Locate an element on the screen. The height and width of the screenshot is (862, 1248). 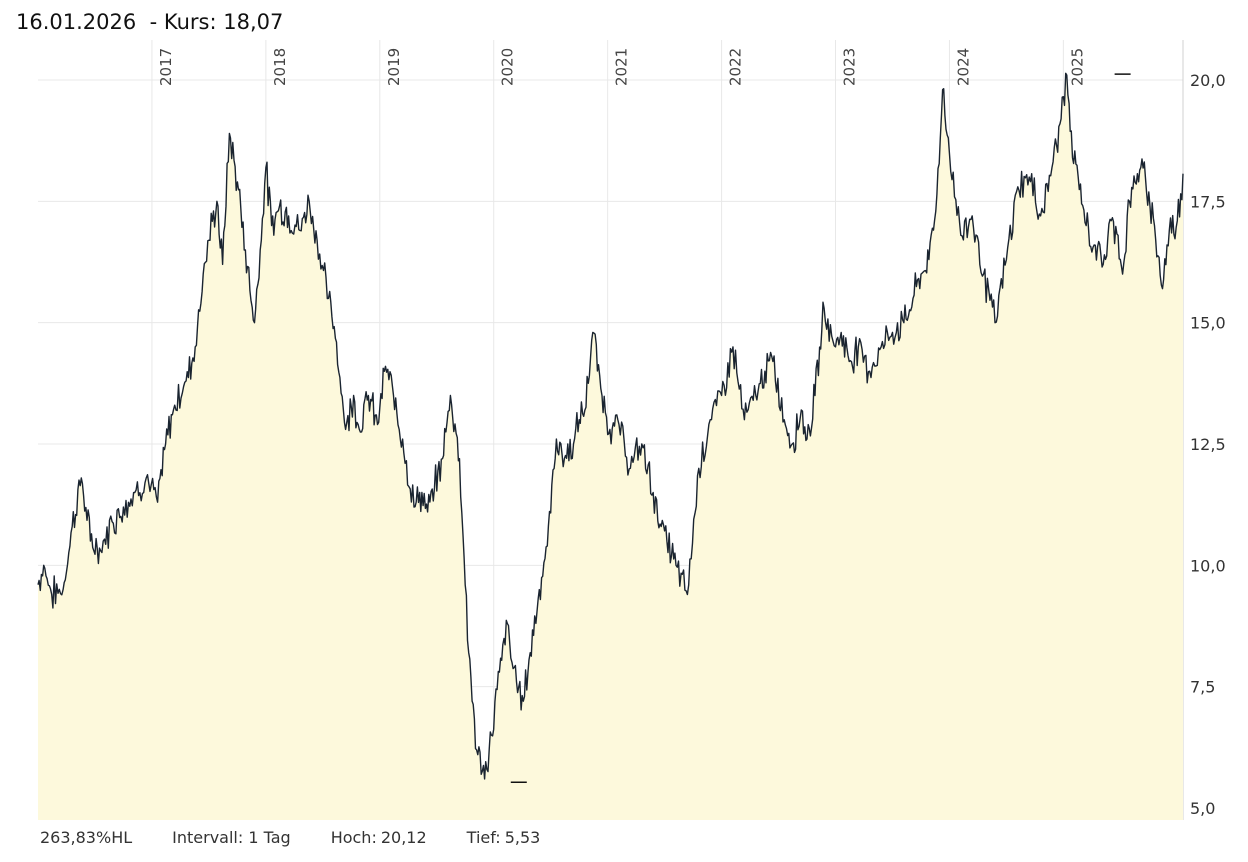
x-tick-label: 2025 is located at coordinates (1077, 67).